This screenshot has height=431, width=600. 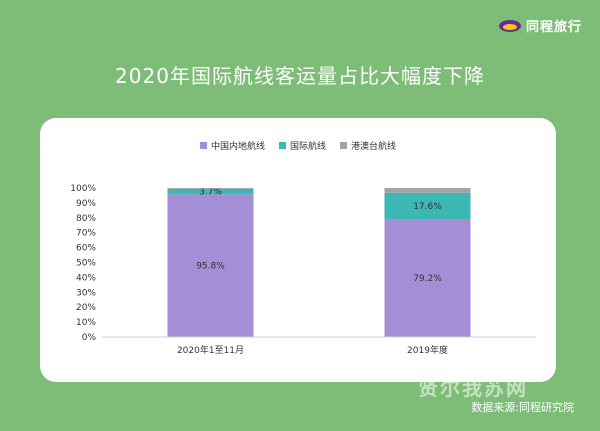 I want to click on data-label: 17.6%, so click(x=427, y=207).